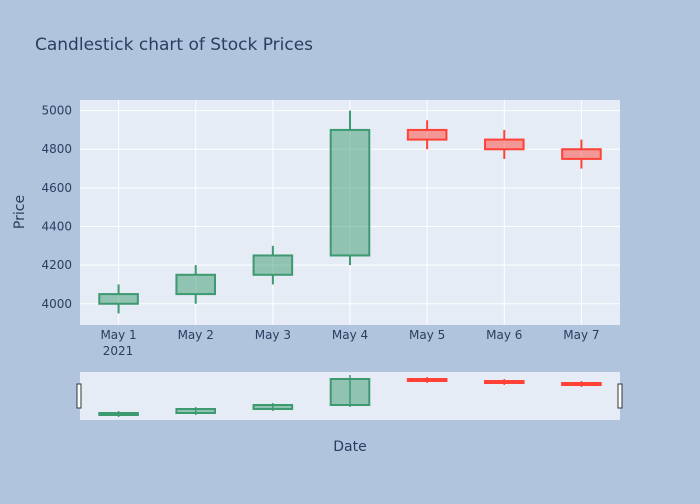  I want to click on x-tick-label: May 7, so click(581, 335).